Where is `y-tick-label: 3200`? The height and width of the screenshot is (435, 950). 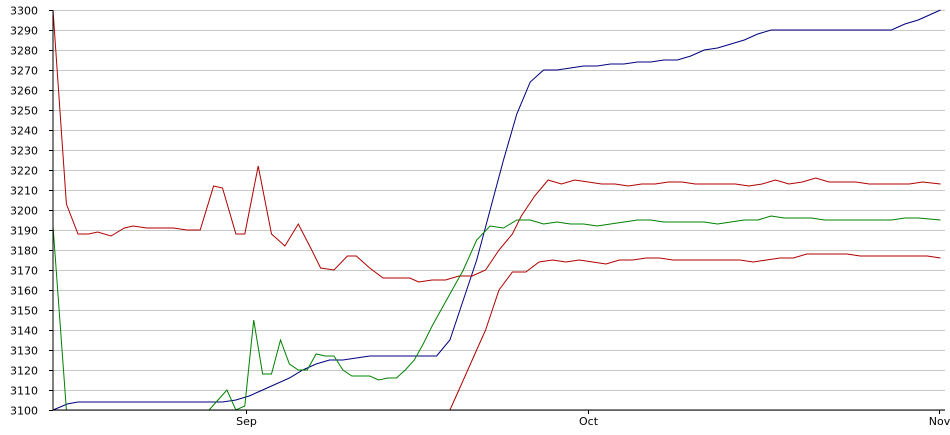
y-tick-label: 3200 is located at coordinates (24, 211).